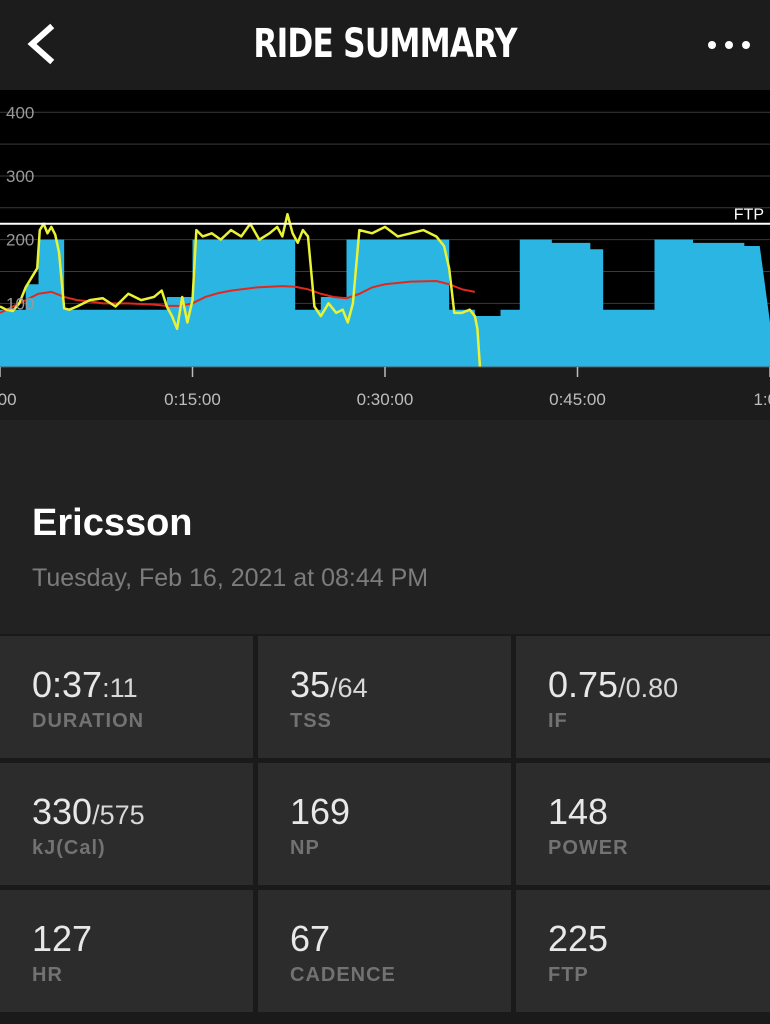 Image resolution: width=770 pixels, height=1024 pixels. What do you see at coordinates (20, 176) in the screenshot?
I see `y-tick-label: 300` at bounding box center [20, 176].